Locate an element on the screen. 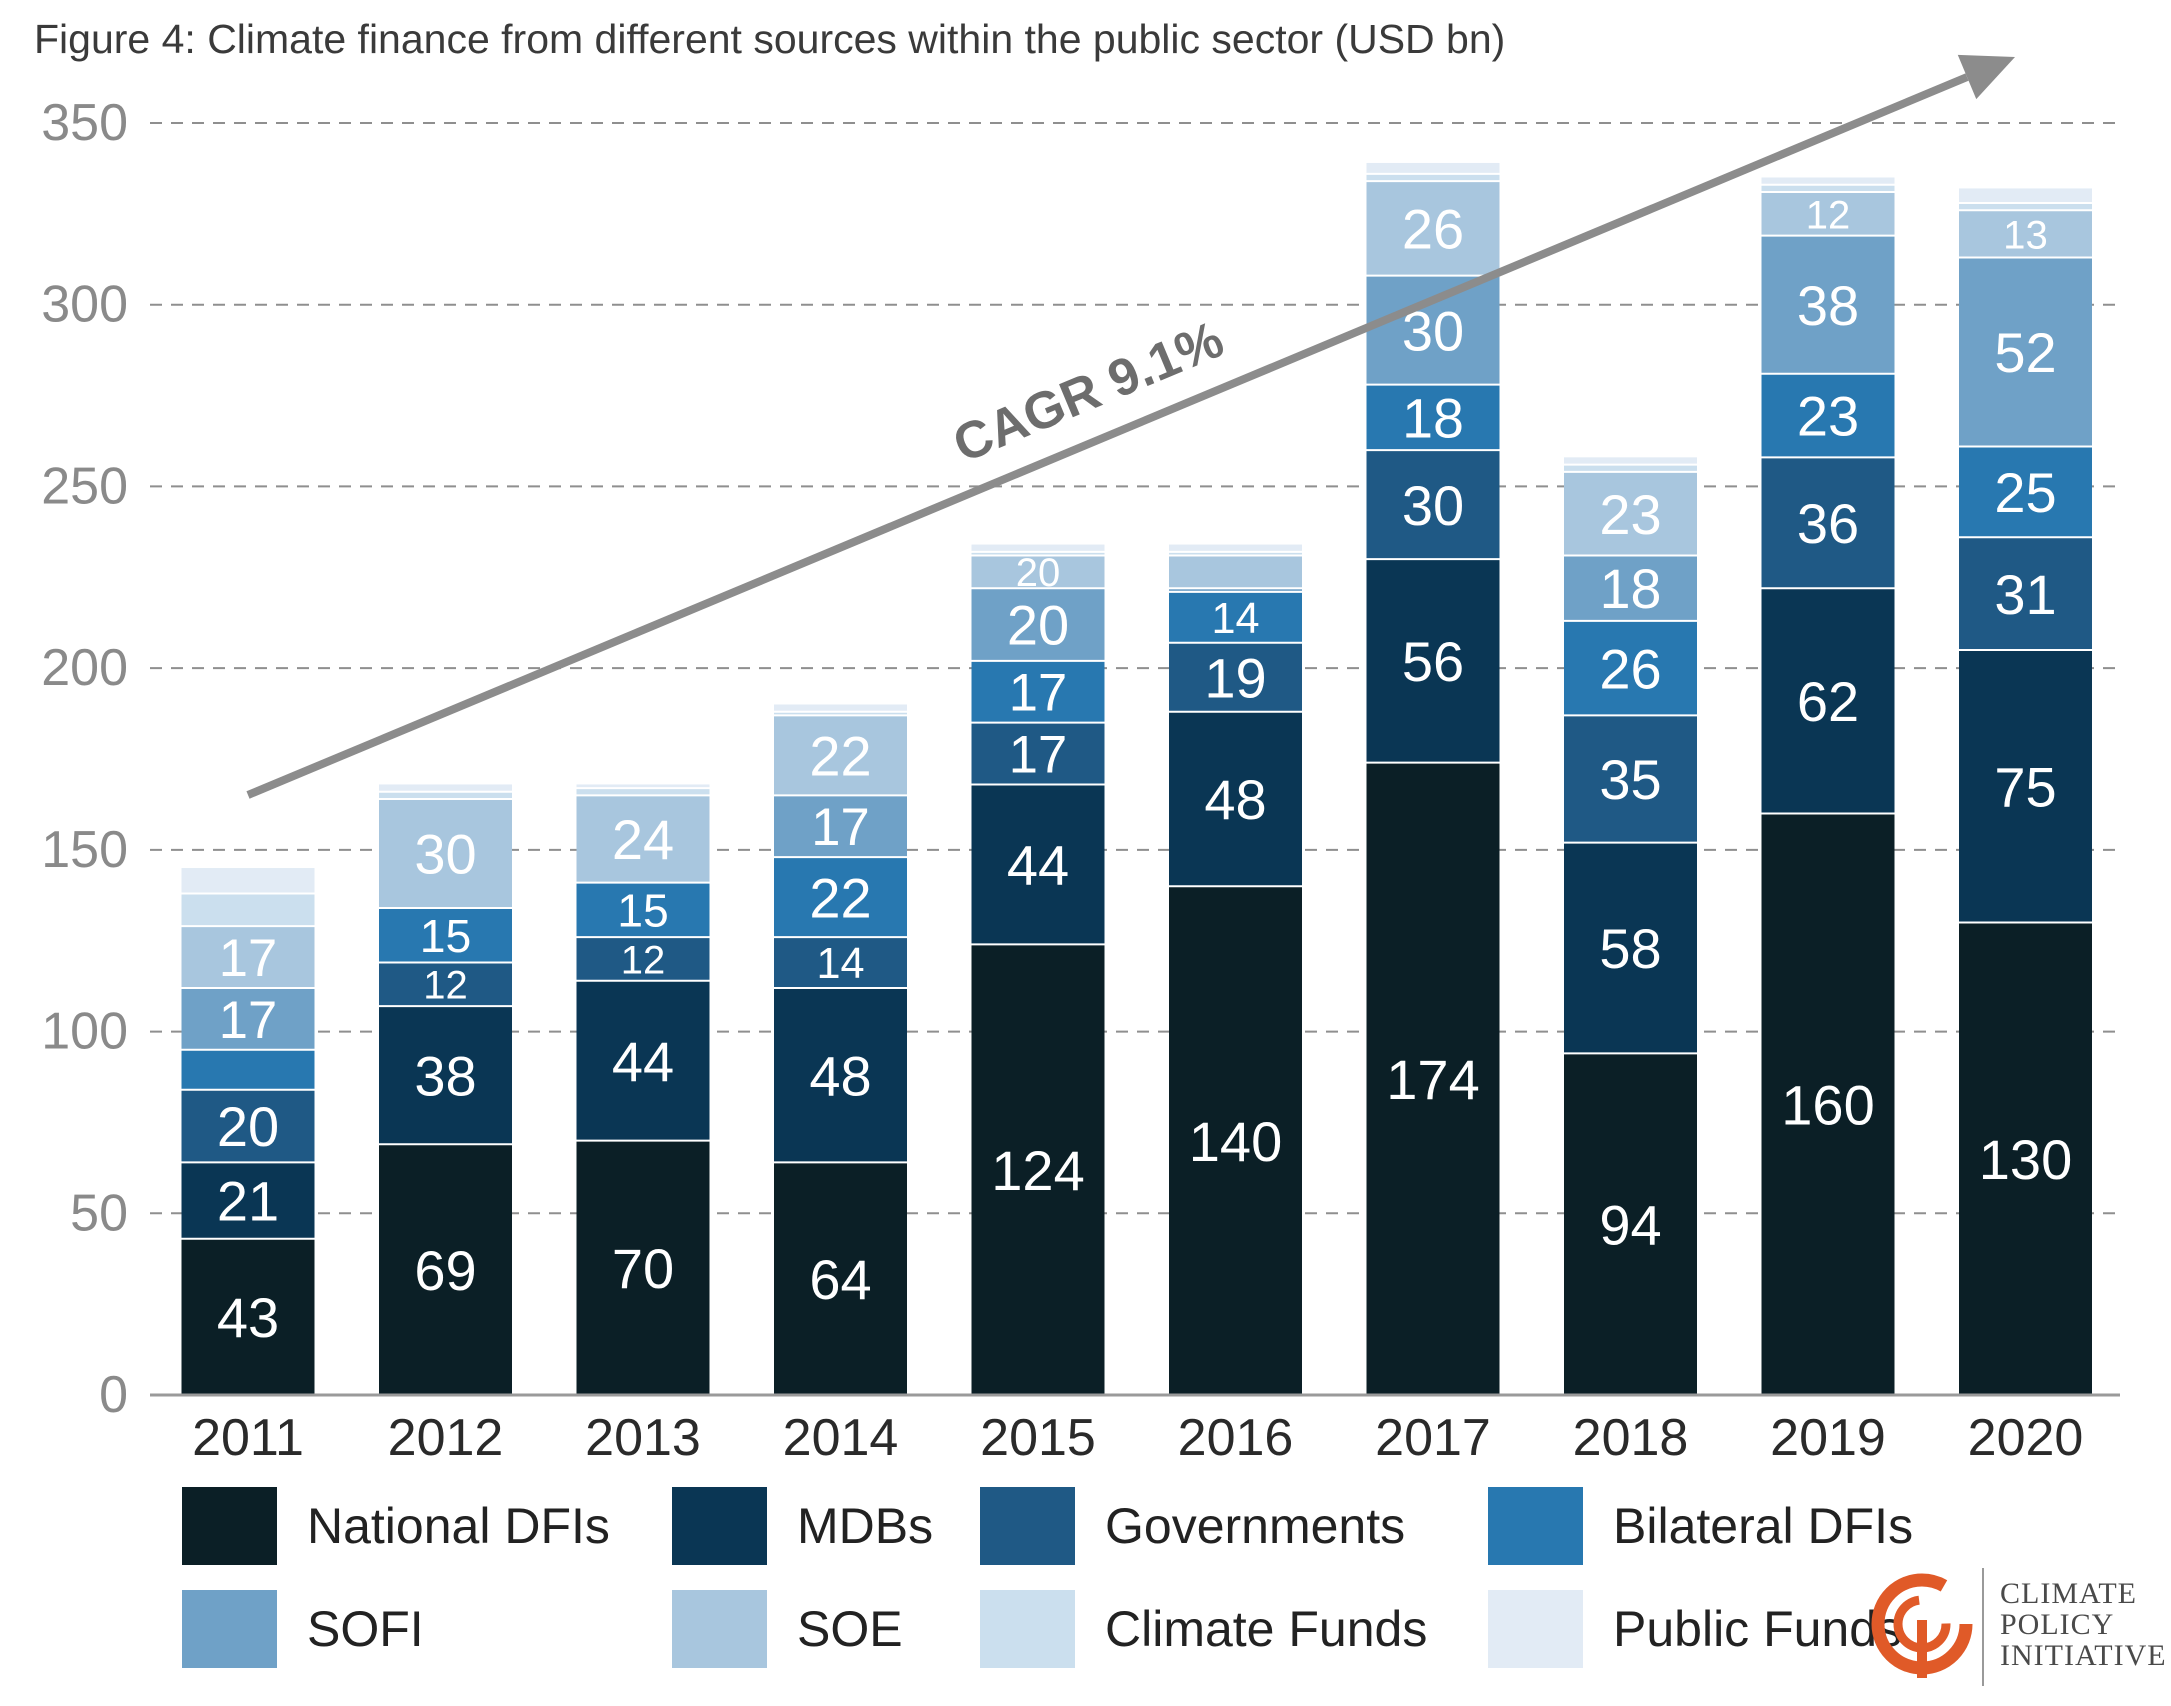 This screenshot has height=1706, width=2171. x-tick-label: 2018 is located at coordinates (1631, 1438).